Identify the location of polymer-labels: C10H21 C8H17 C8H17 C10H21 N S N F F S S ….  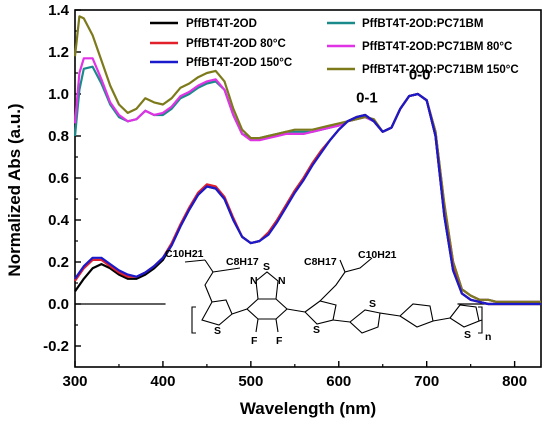
(328, 297).